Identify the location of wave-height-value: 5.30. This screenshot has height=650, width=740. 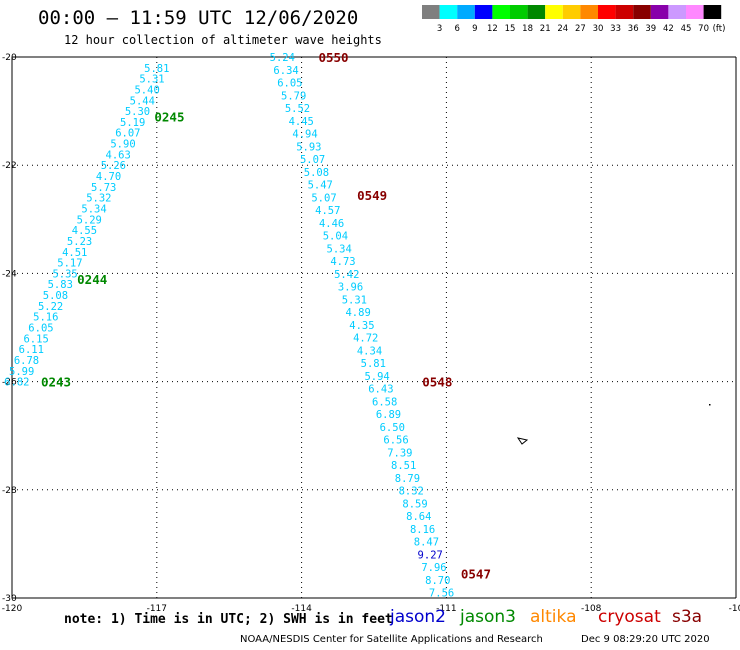
(137, 112).